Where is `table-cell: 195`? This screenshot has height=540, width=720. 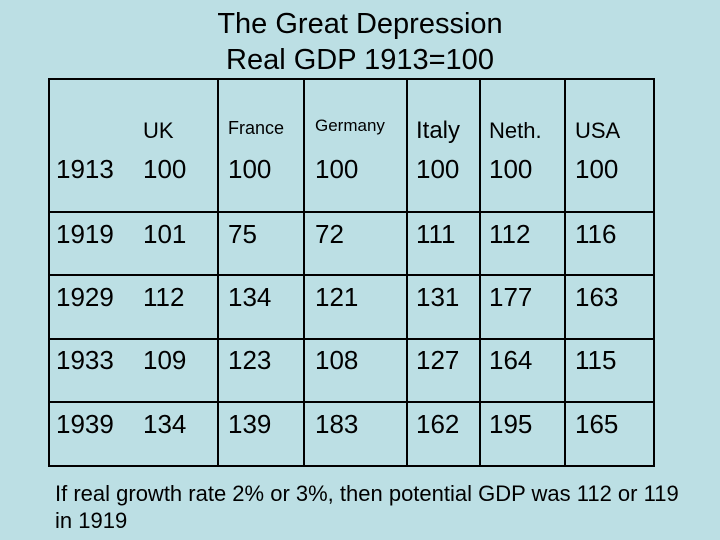
table-cell: 195 is located at coordinates (511, 424).